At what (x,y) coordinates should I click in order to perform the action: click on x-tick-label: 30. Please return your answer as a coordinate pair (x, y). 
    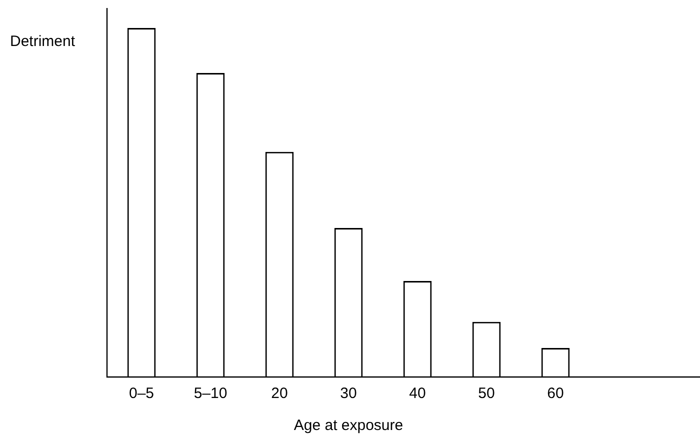
    Looking at the image, I should click on (348, 393).